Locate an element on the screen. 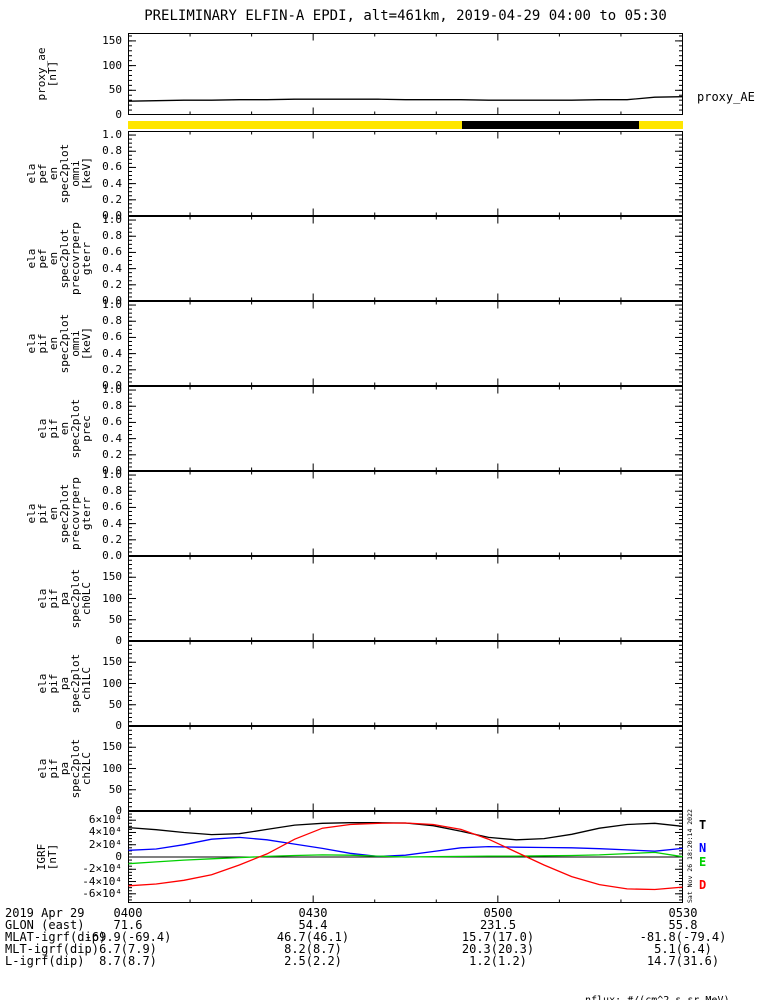 The image size is (775, 1000). panel-canvas-ela_pef_en_precovrperp_gterr is located at coordinates (405, 258).